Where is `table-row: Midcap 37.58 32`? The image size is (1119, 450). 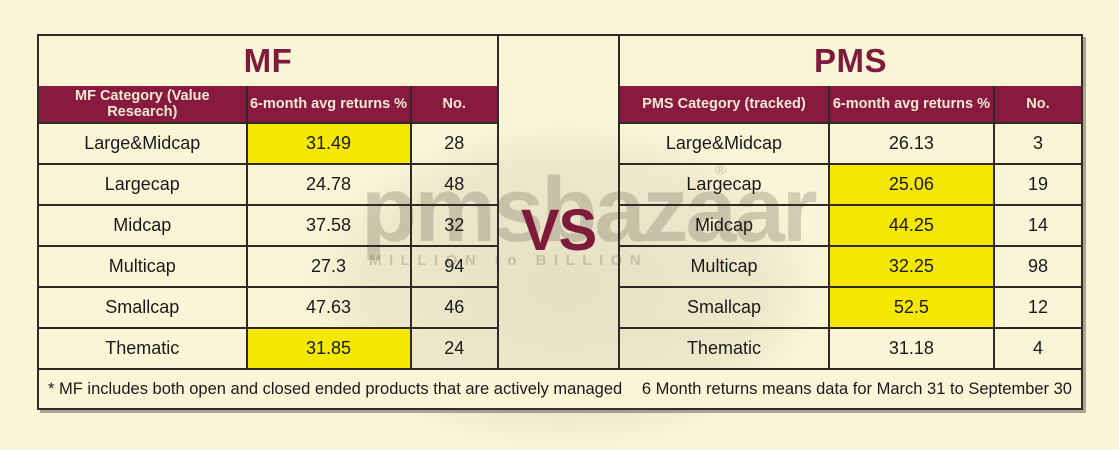 table-row: Midcap 37.58 32 is located at coordinates (268, 224).